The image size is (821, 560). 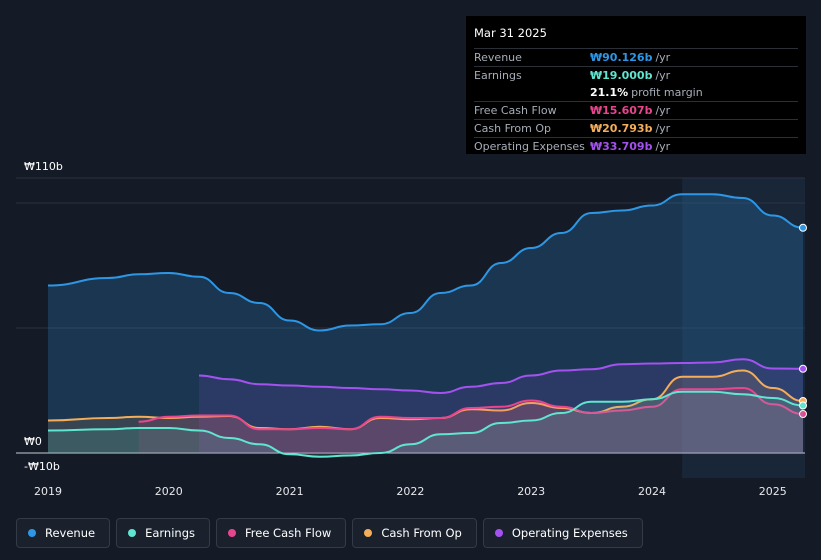 I want to click on revenue-end-marker, so click(x=803, y=227).